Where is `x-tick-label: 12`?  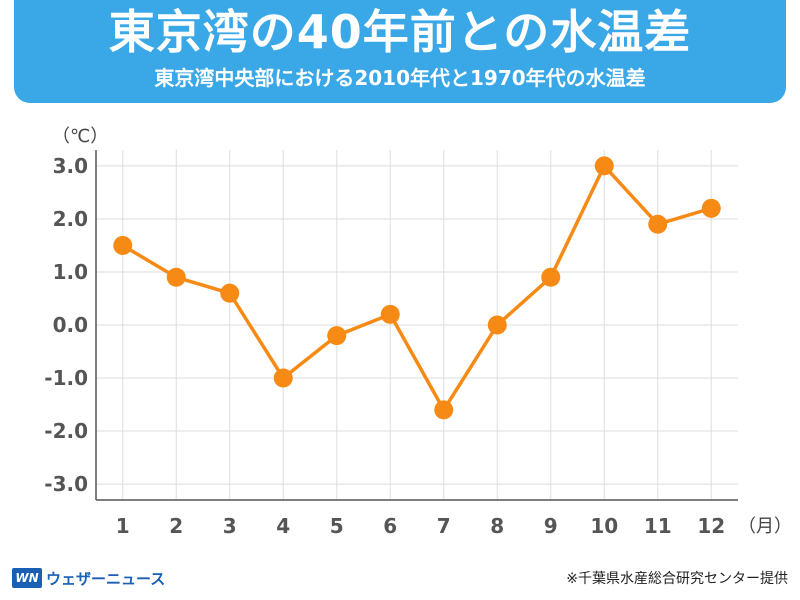
x-tick-label: 12 is located at coordinates (711, 526).